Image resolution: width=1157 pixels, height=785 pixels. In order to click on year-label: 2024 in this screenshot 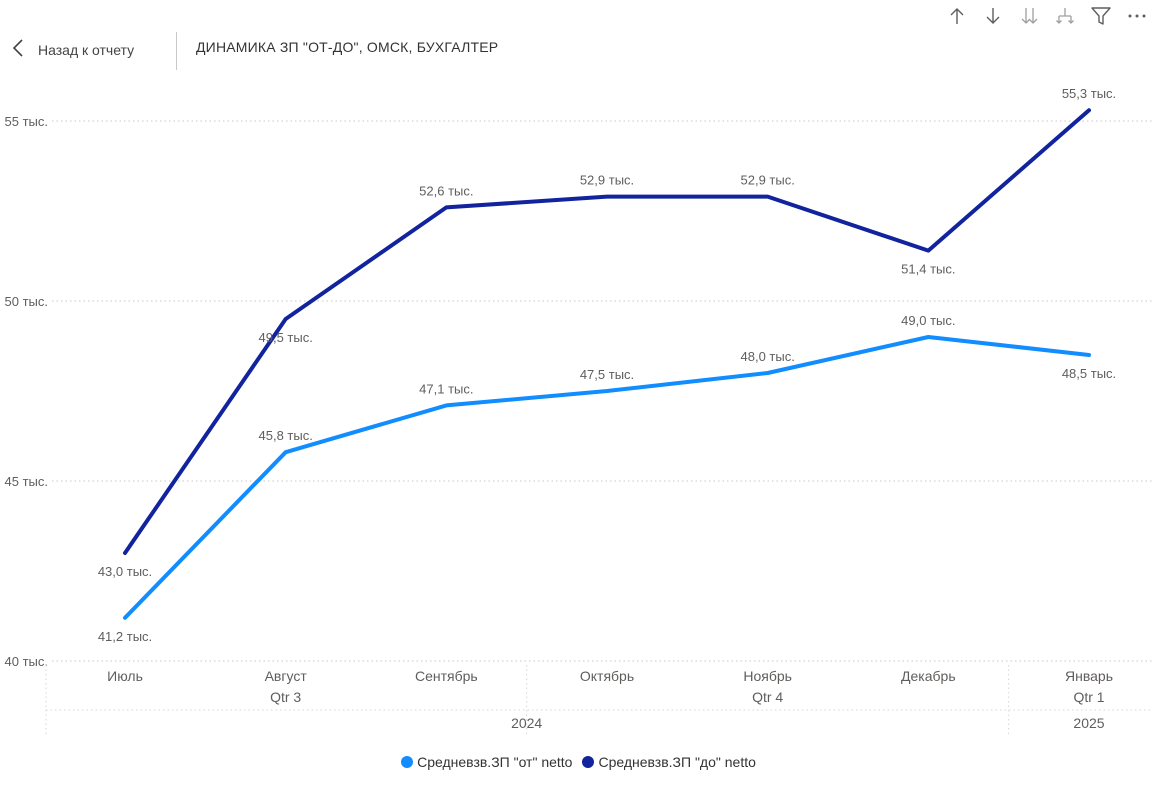, I will do `click(526, 723)`.